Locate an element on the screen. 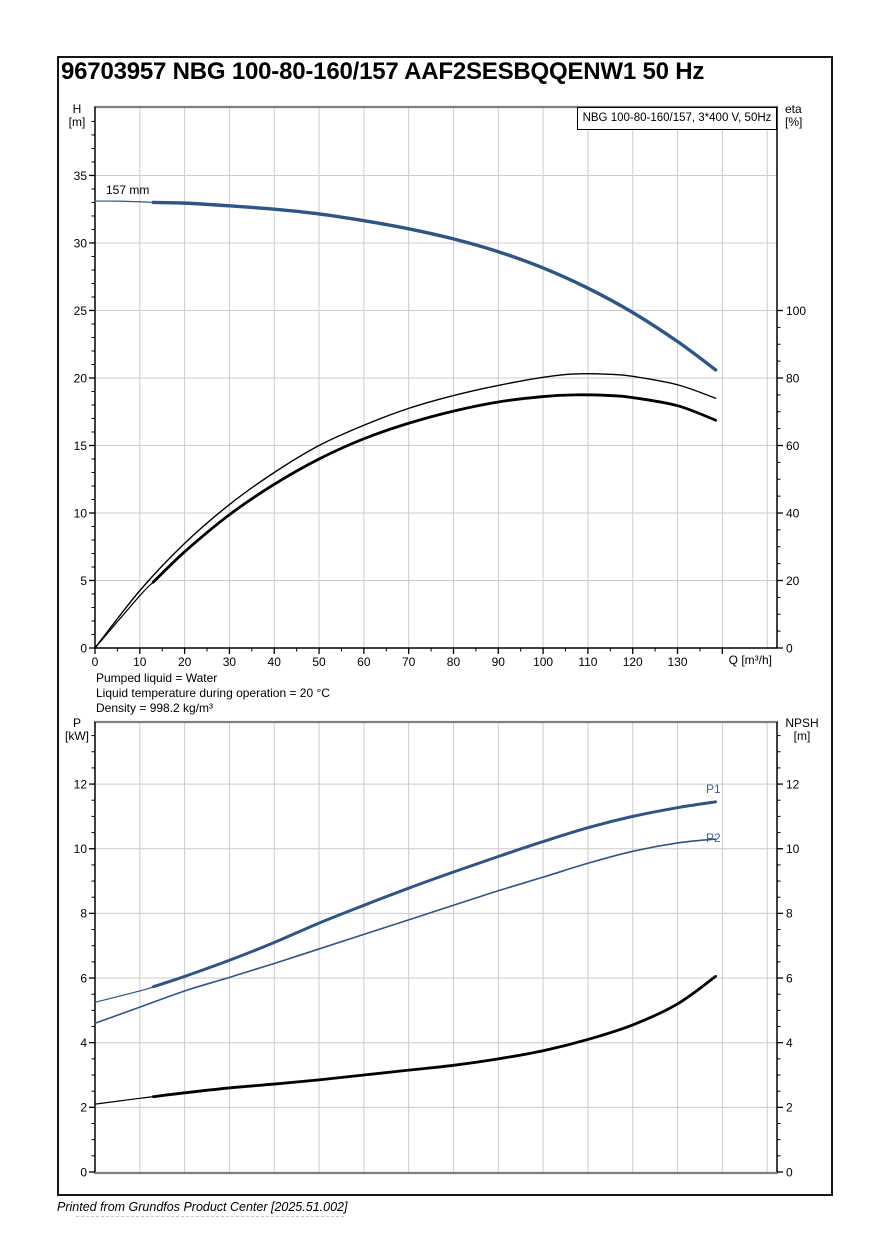  svg-text: 35 is located at coordinates (81, 176).